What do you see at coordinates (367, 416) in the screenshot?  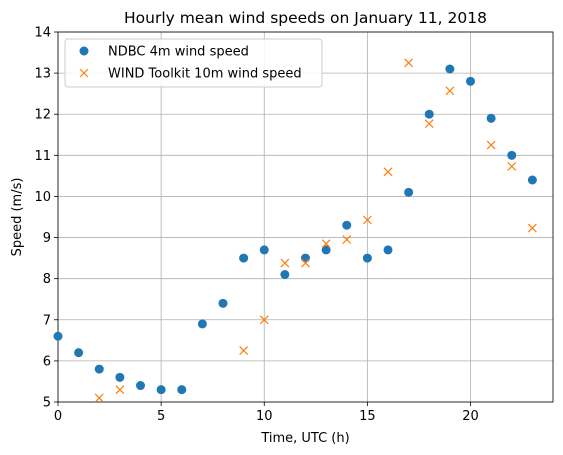 I see `x-tick-label: 15` at bounding box center [367, 416].